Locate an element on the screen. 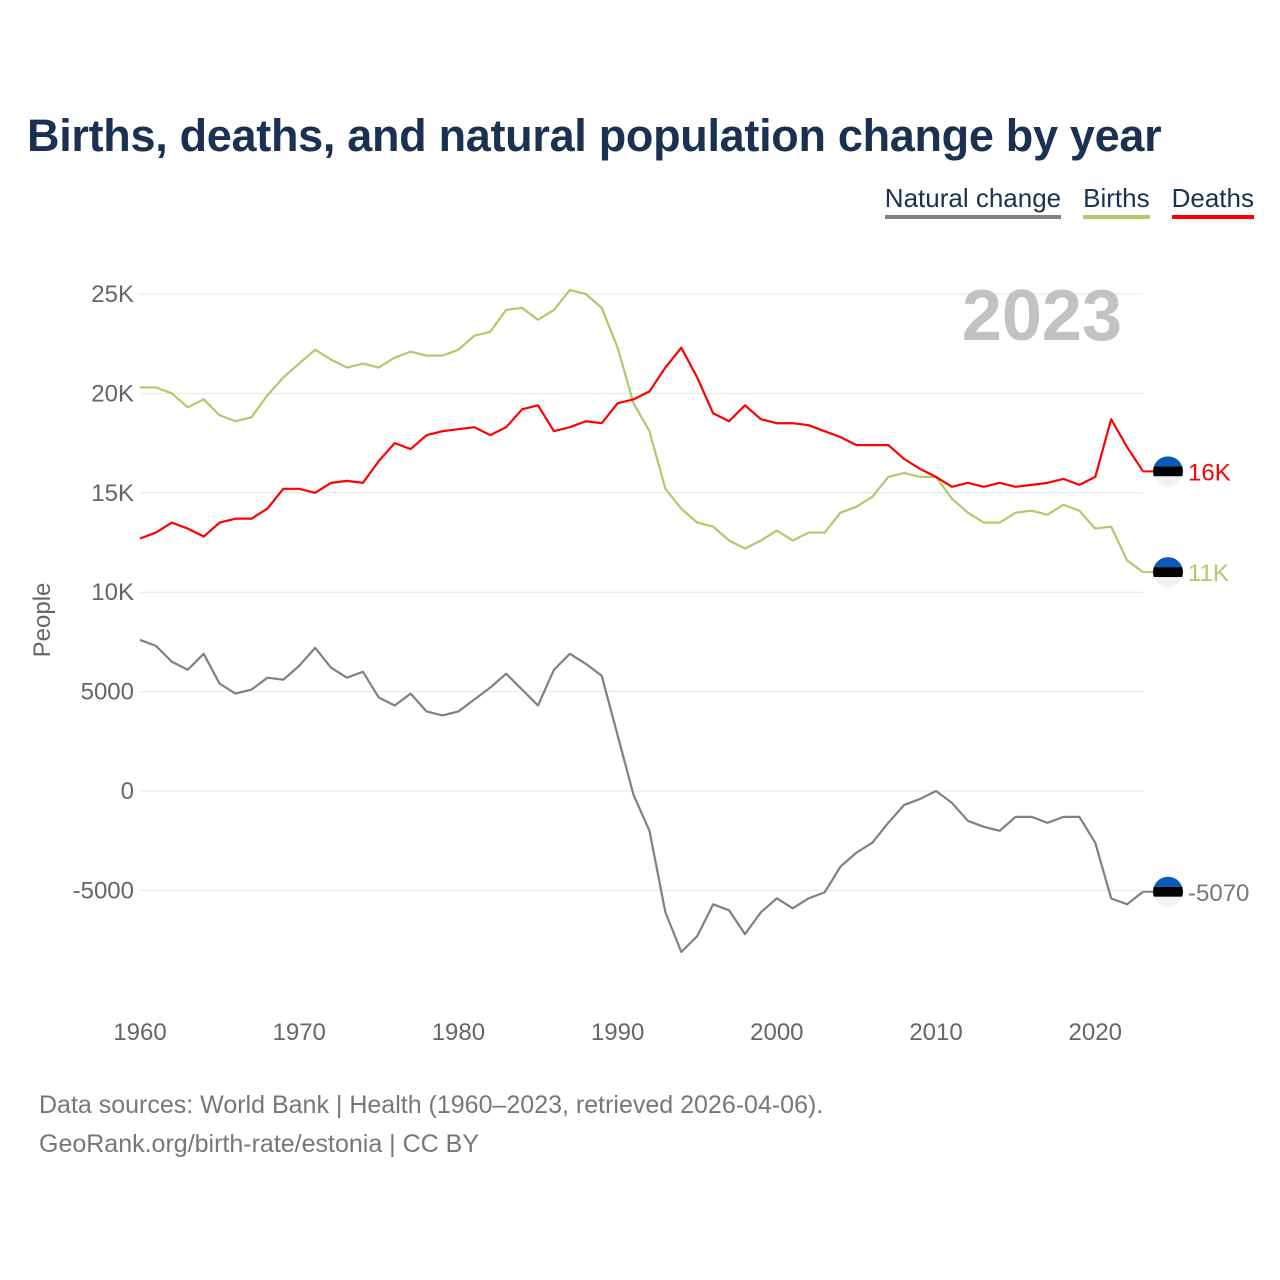 The height and width of the screenshot is (1280, 1280). y-tick-label: 0 is located at coordinates (127, 791).